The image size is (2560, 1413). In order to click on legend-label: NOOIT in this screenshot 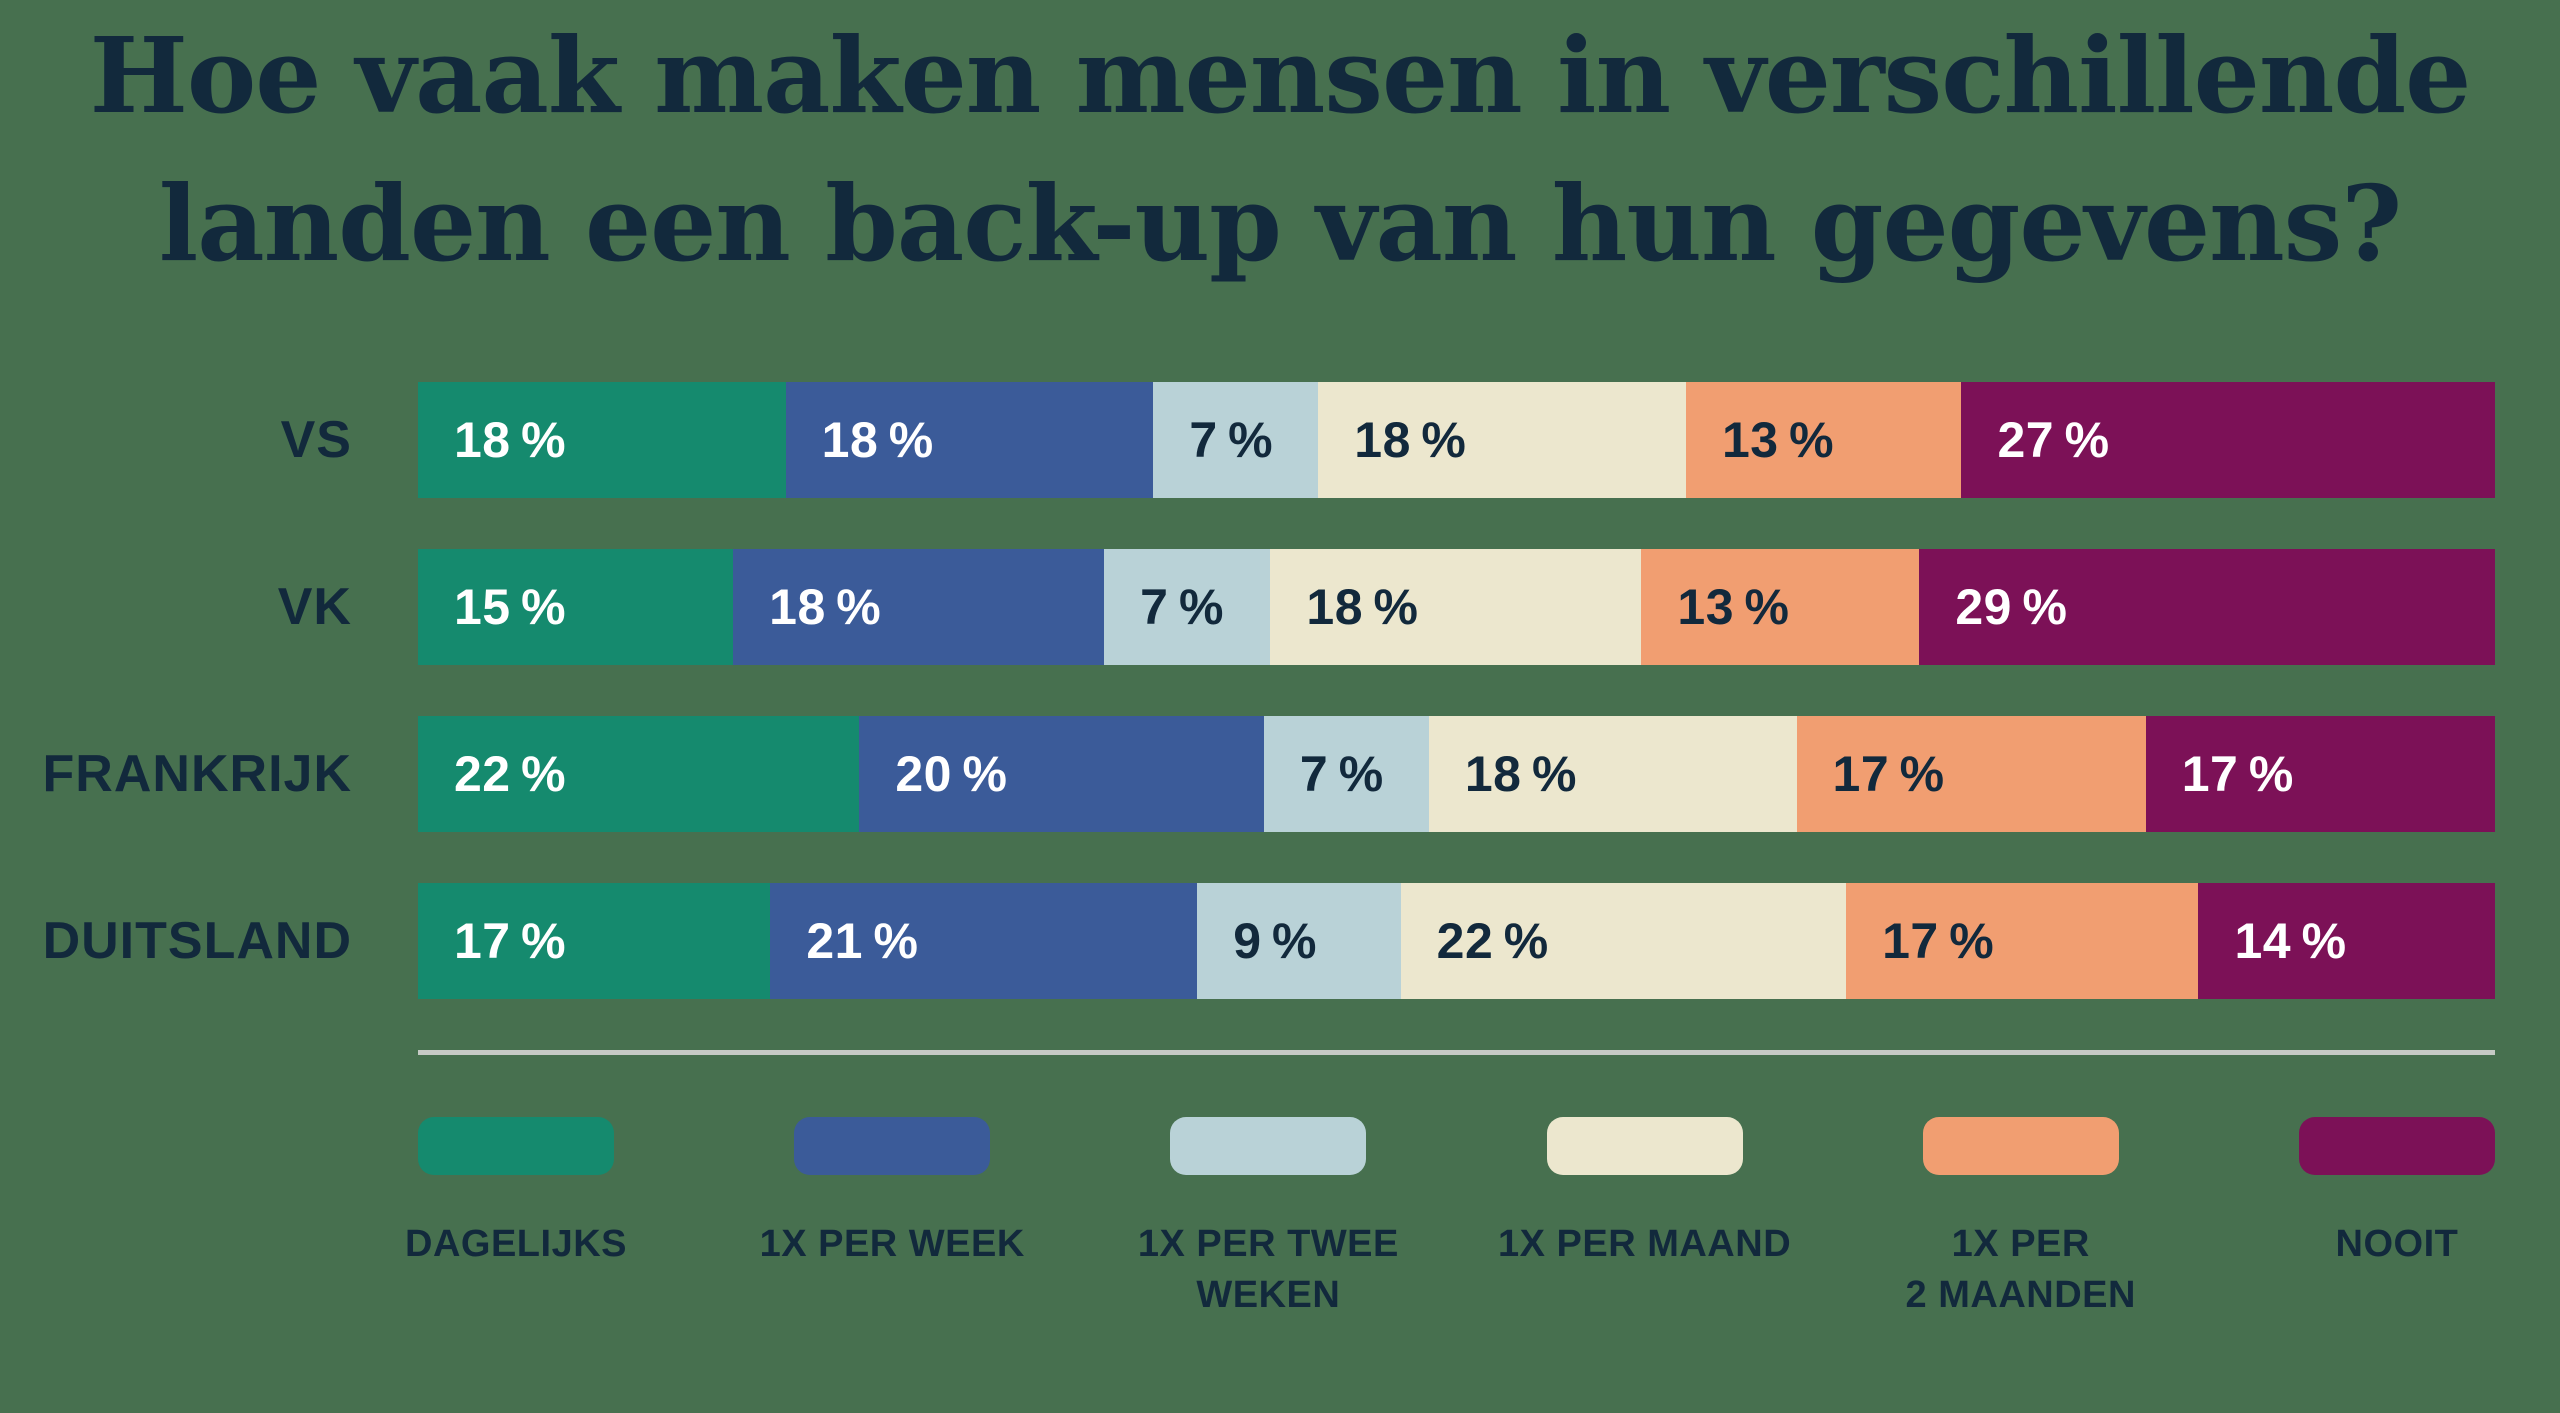, I will do `click(2397, 1244)`.